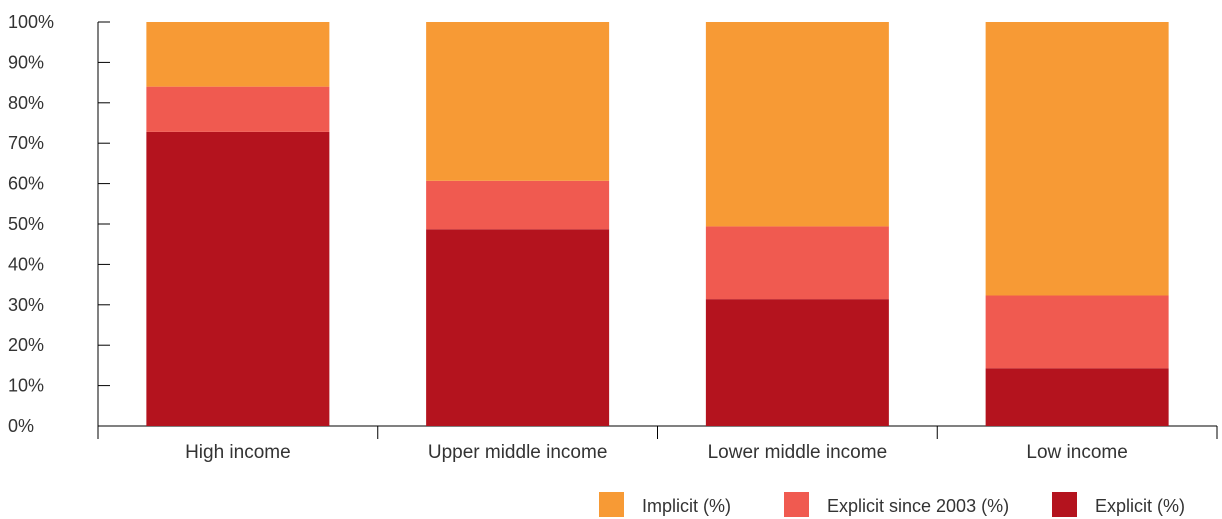  I want to click on legend-item-explicit: Explicit (%), so click(1118, 504).